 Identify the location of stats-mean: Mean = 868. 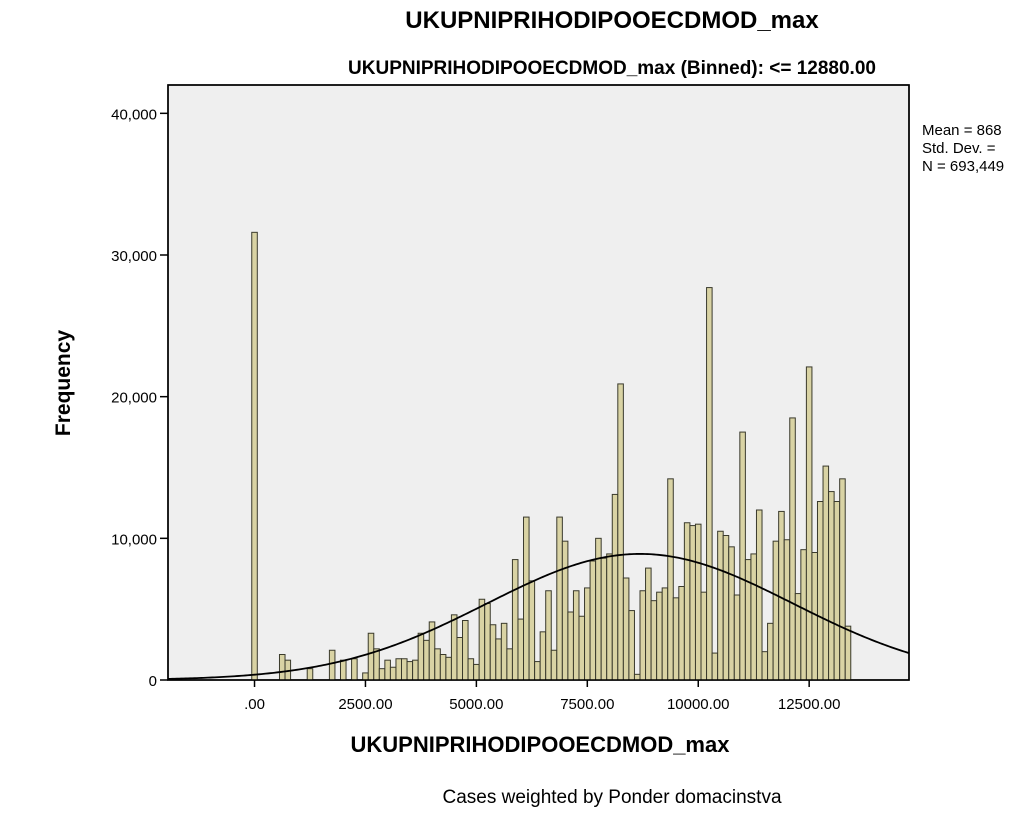
(962, 130).